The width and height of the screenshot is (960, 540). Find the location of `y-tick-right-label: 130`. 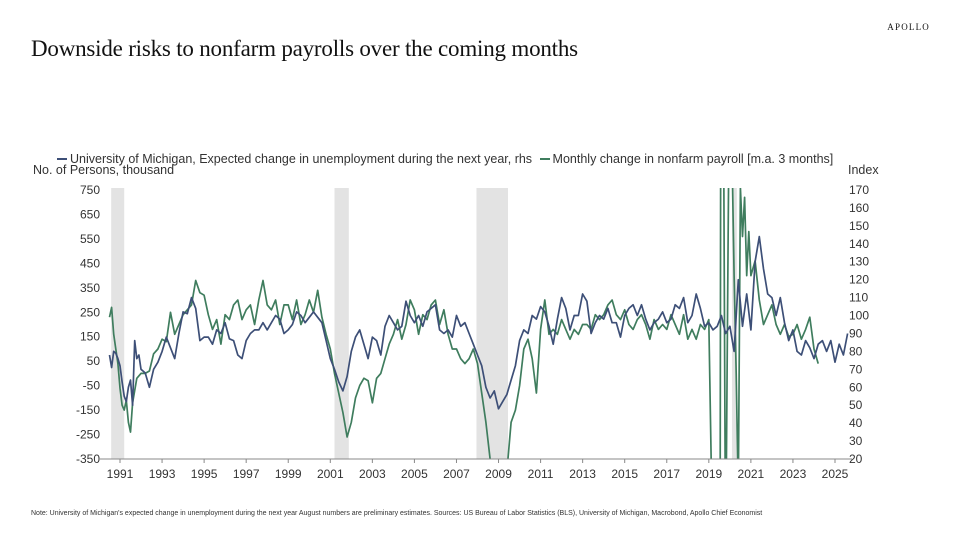

y-tick-right-label: 130 is located at coordinates (859, 262).